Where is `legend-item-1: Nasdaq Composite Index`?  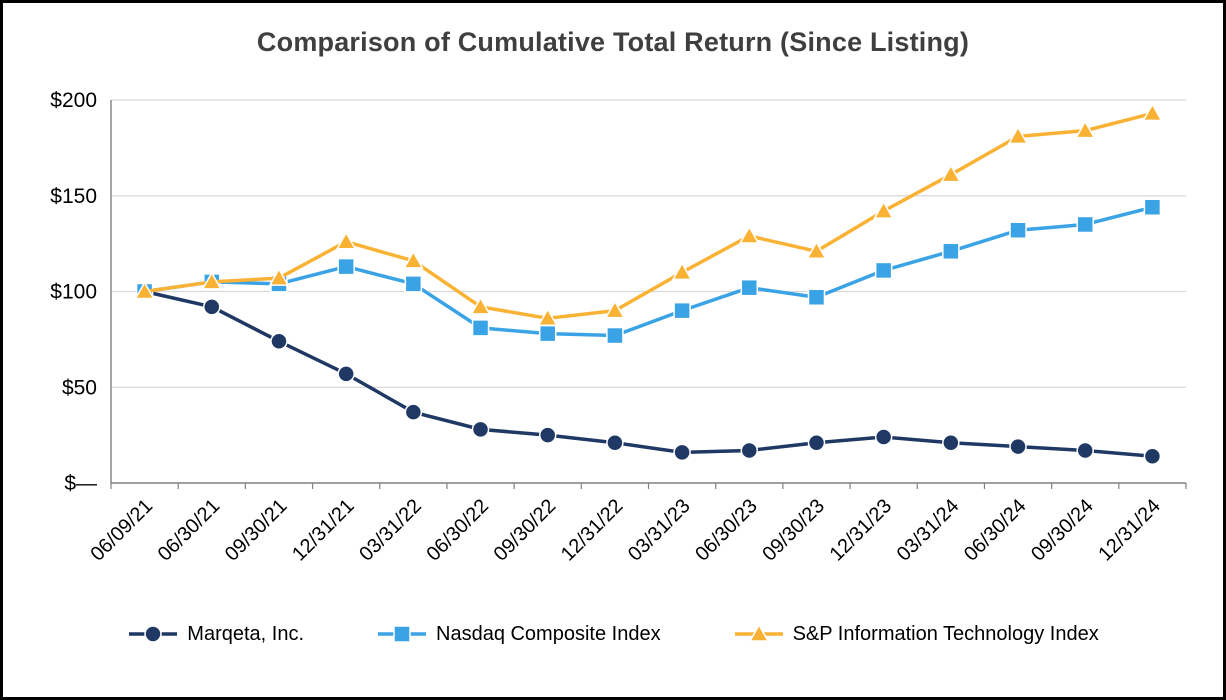 legend-item-1: Nasdaq Composite Index is located at coordinates (518, 634).